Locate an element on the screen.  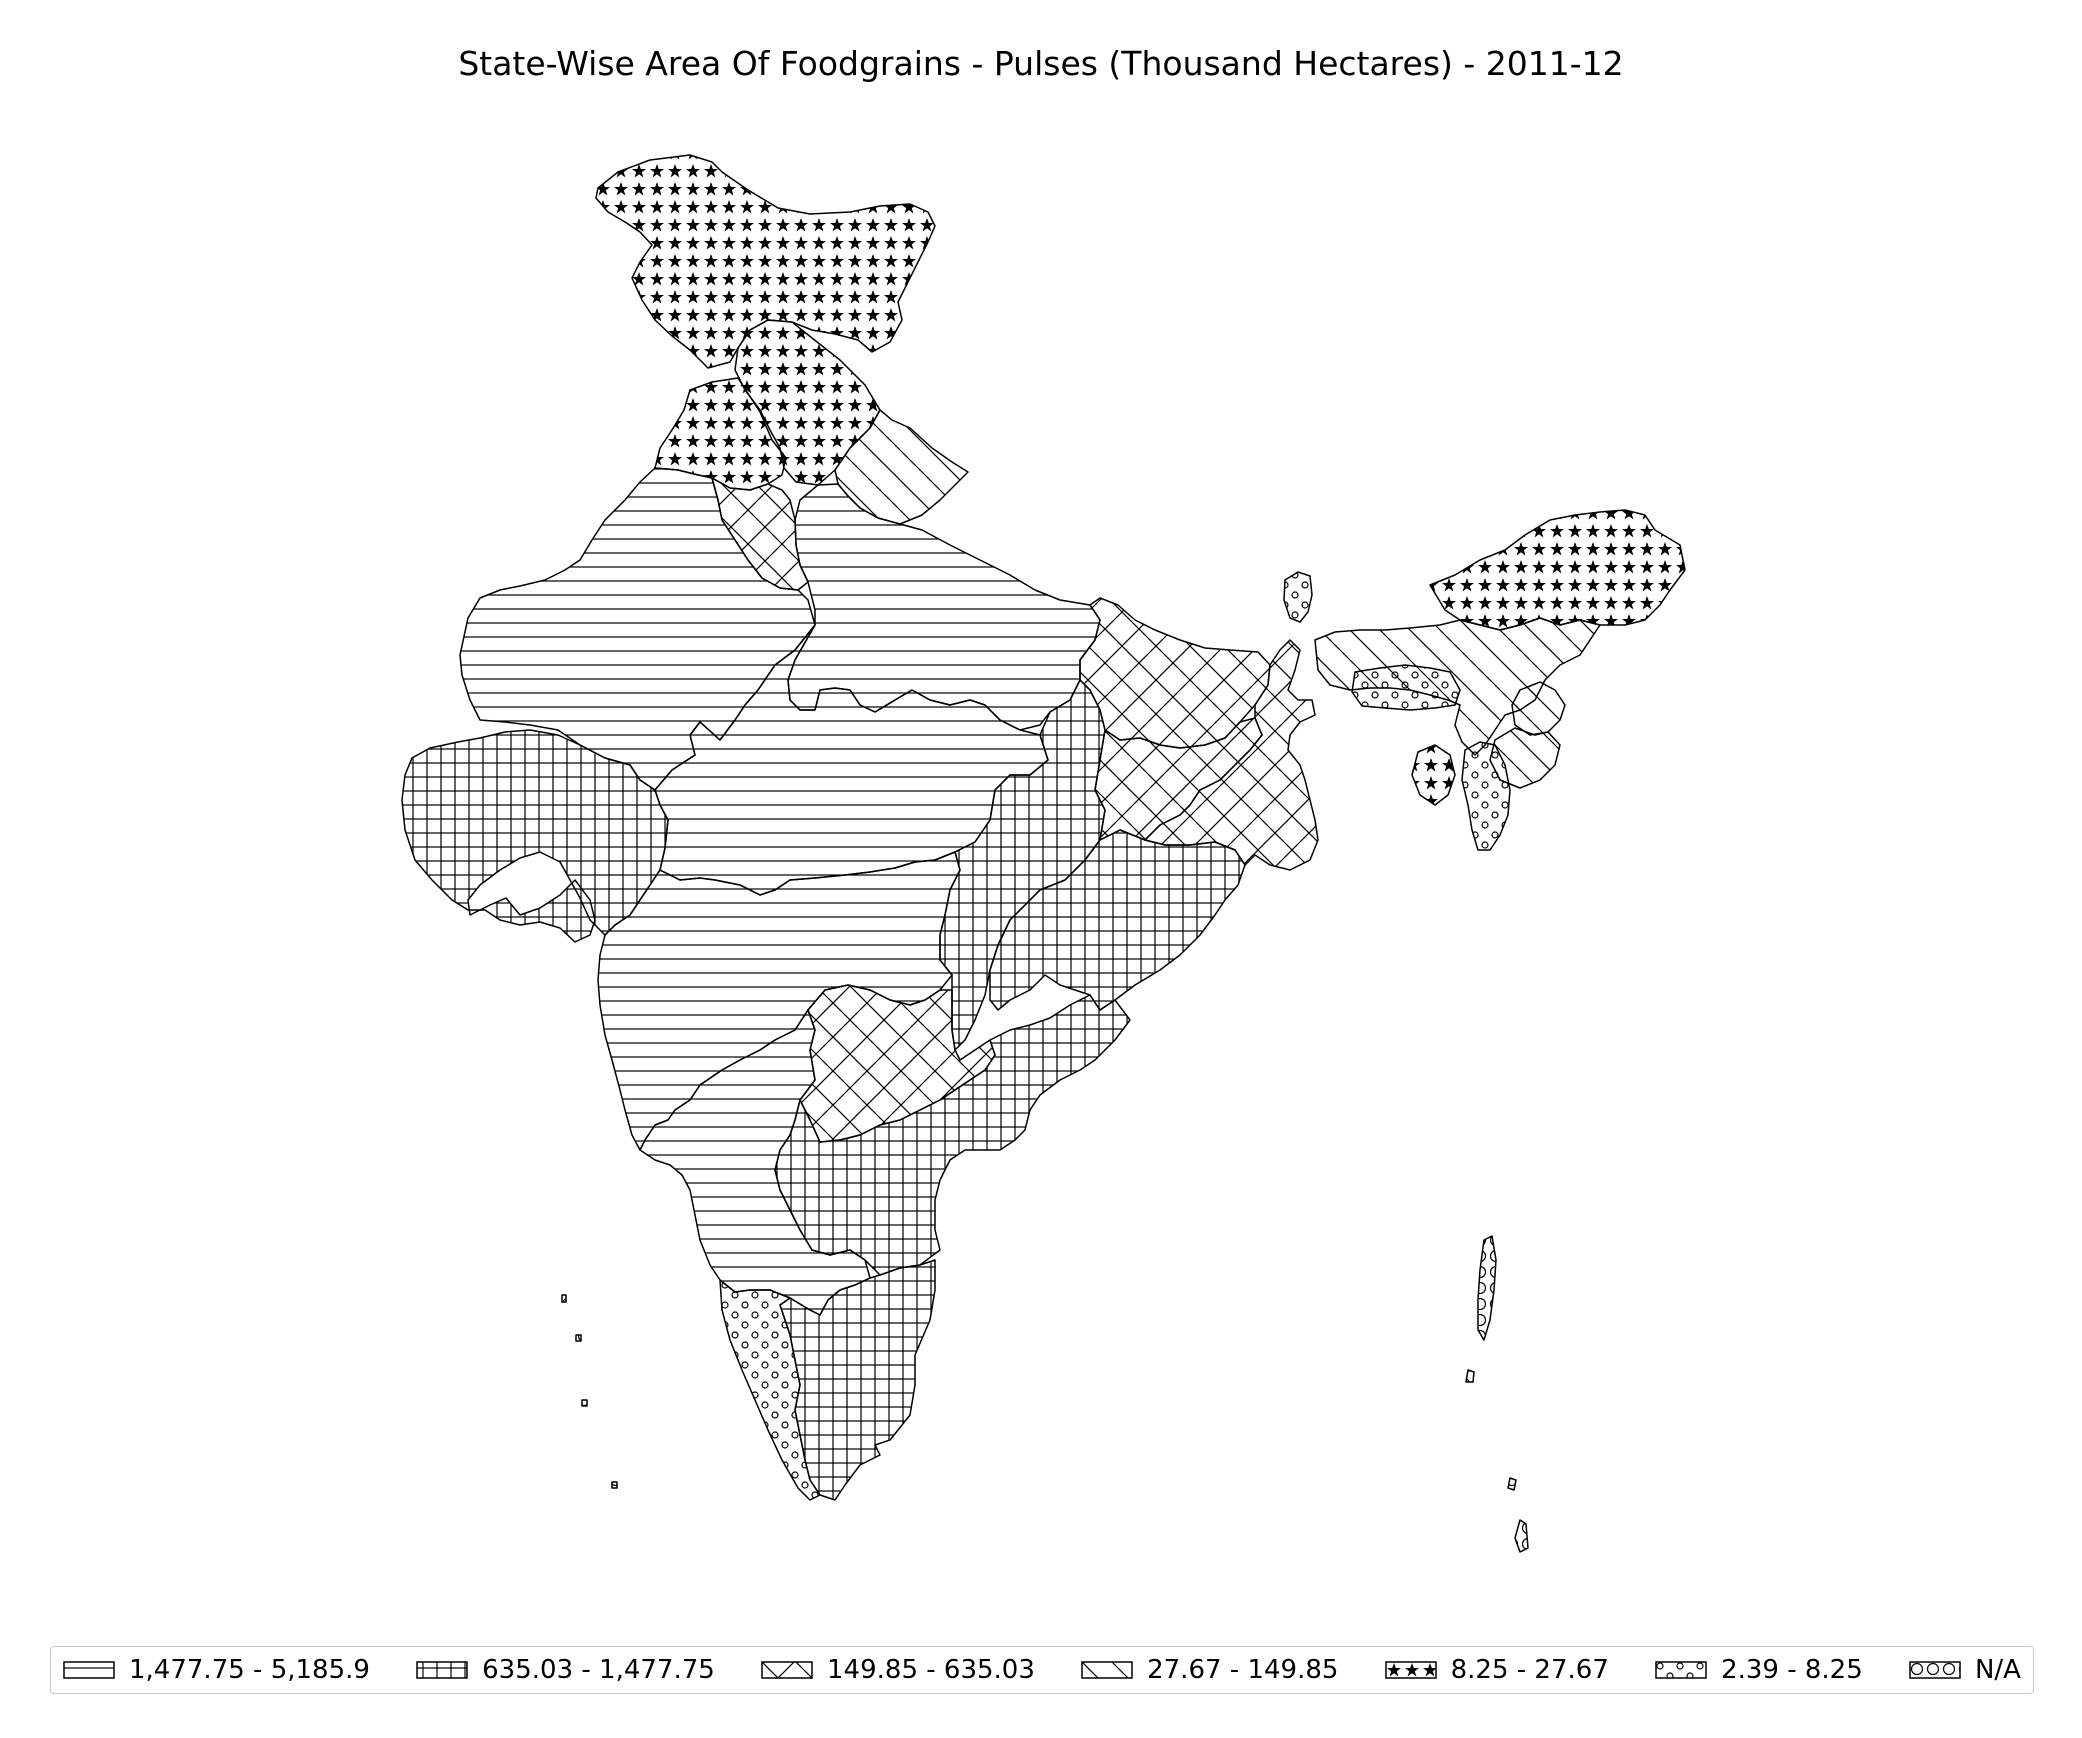
legend-label: 2.39 - 8.25 is located at coordinates (1792, 1670).